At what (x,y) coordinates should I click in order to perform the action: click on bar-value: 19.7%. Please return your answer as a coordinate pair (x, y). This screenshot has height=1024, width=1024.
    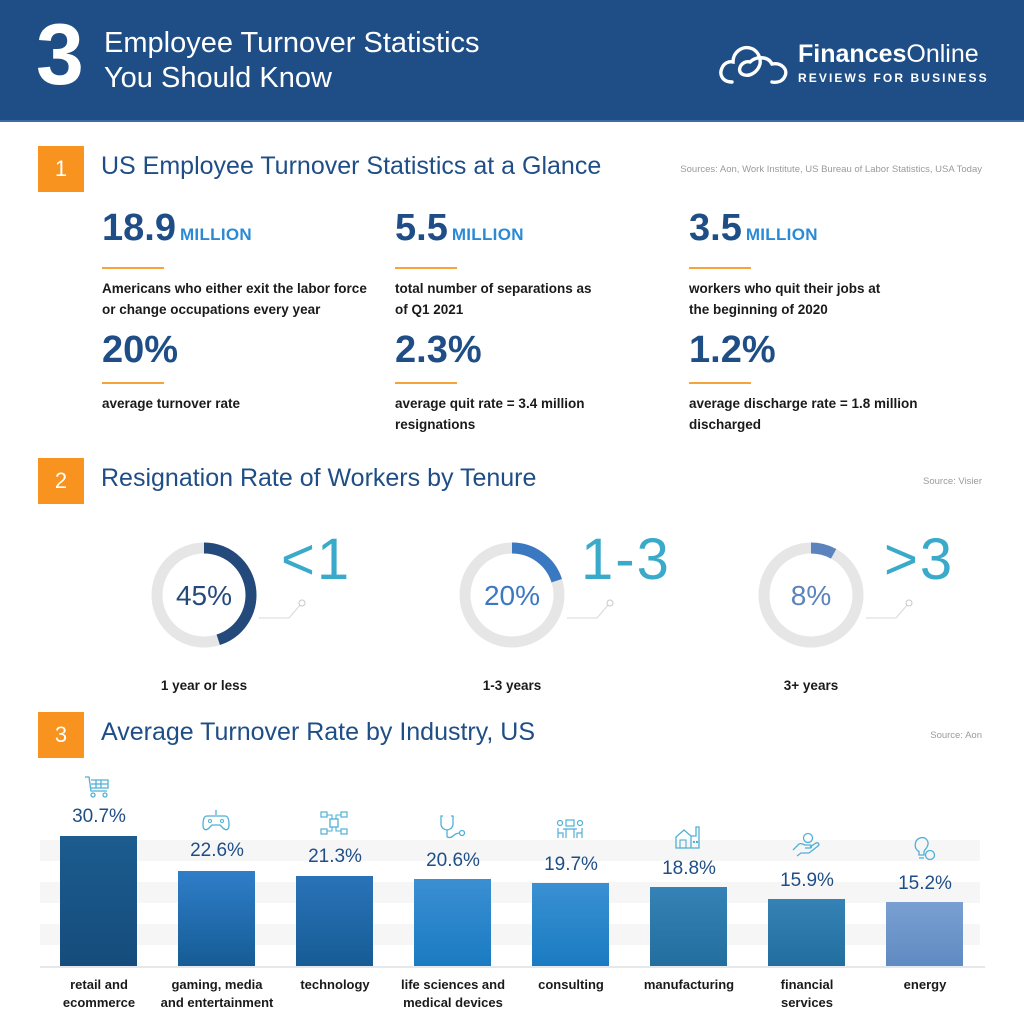
    Looking at the image, I should click on (571, 864).